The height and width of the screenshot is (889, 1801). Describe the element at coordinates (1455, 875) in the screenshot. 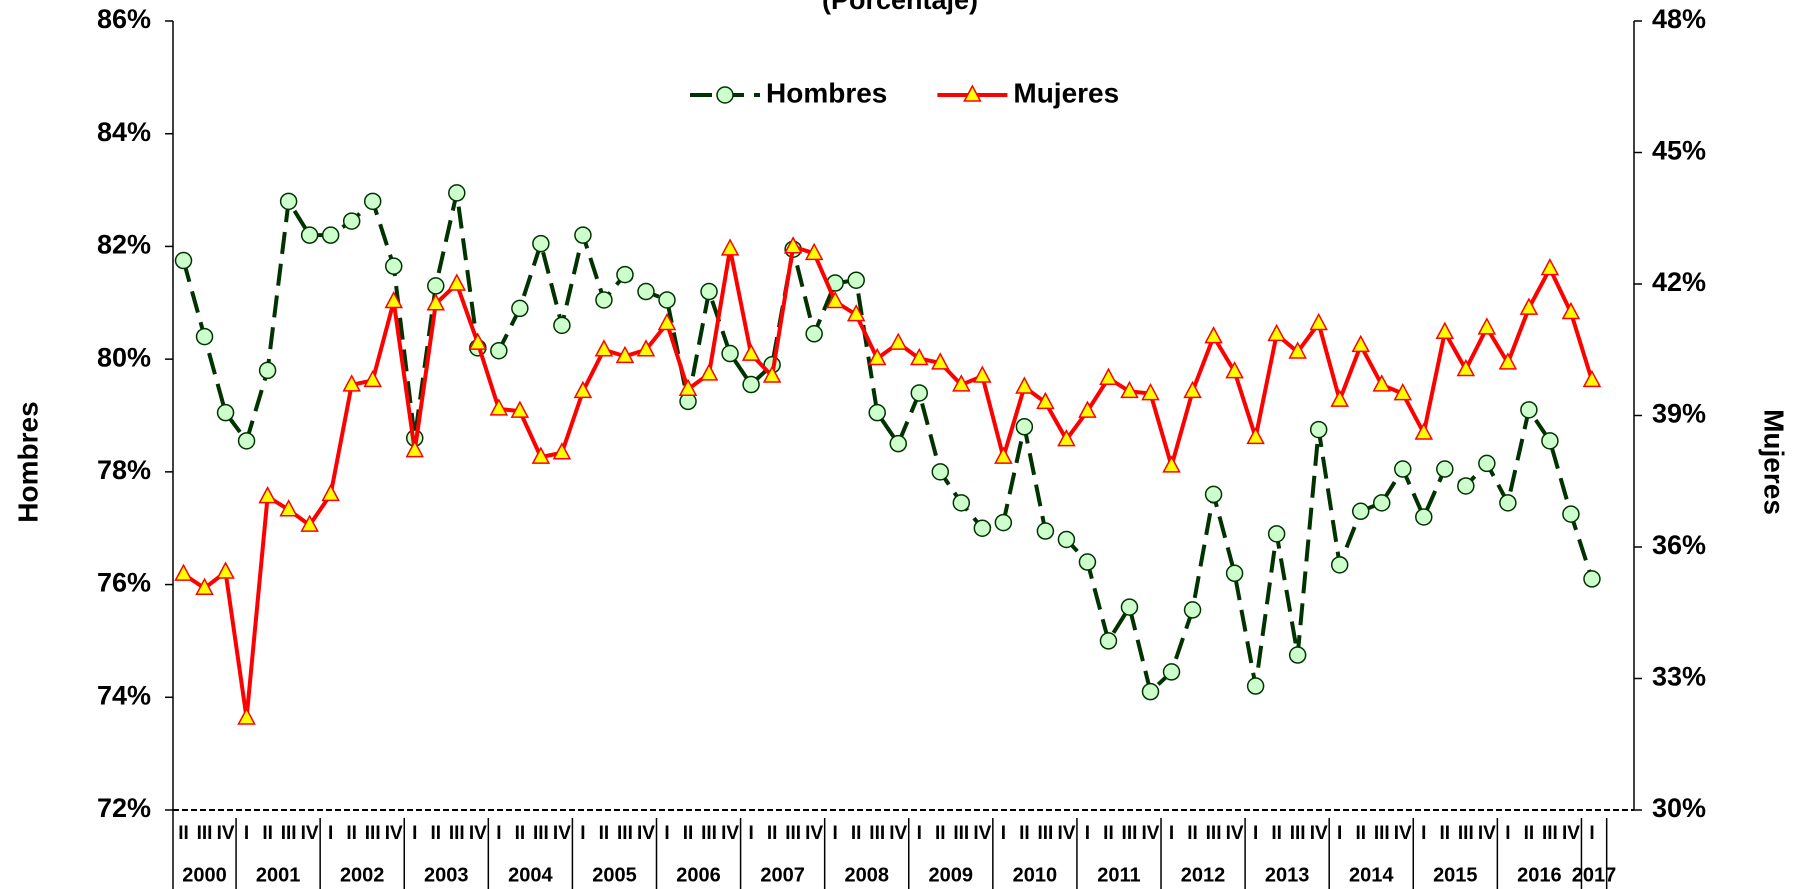

I see `x-group-label: 2015` at that location.